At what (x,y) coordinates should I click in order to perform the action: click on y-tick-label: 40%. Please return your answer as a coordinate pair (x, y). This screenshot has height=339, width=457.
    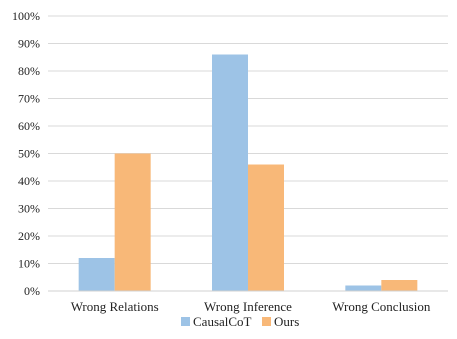
    Looking at the image, I should click on (29, 181).